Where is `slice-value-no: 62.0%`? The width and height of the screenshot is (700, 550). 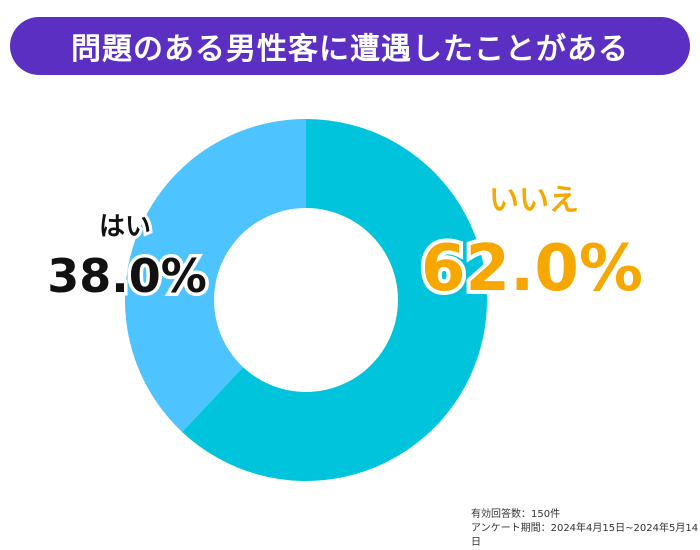
slice-value-no: 62.0% is located at coordinates (532, 269).